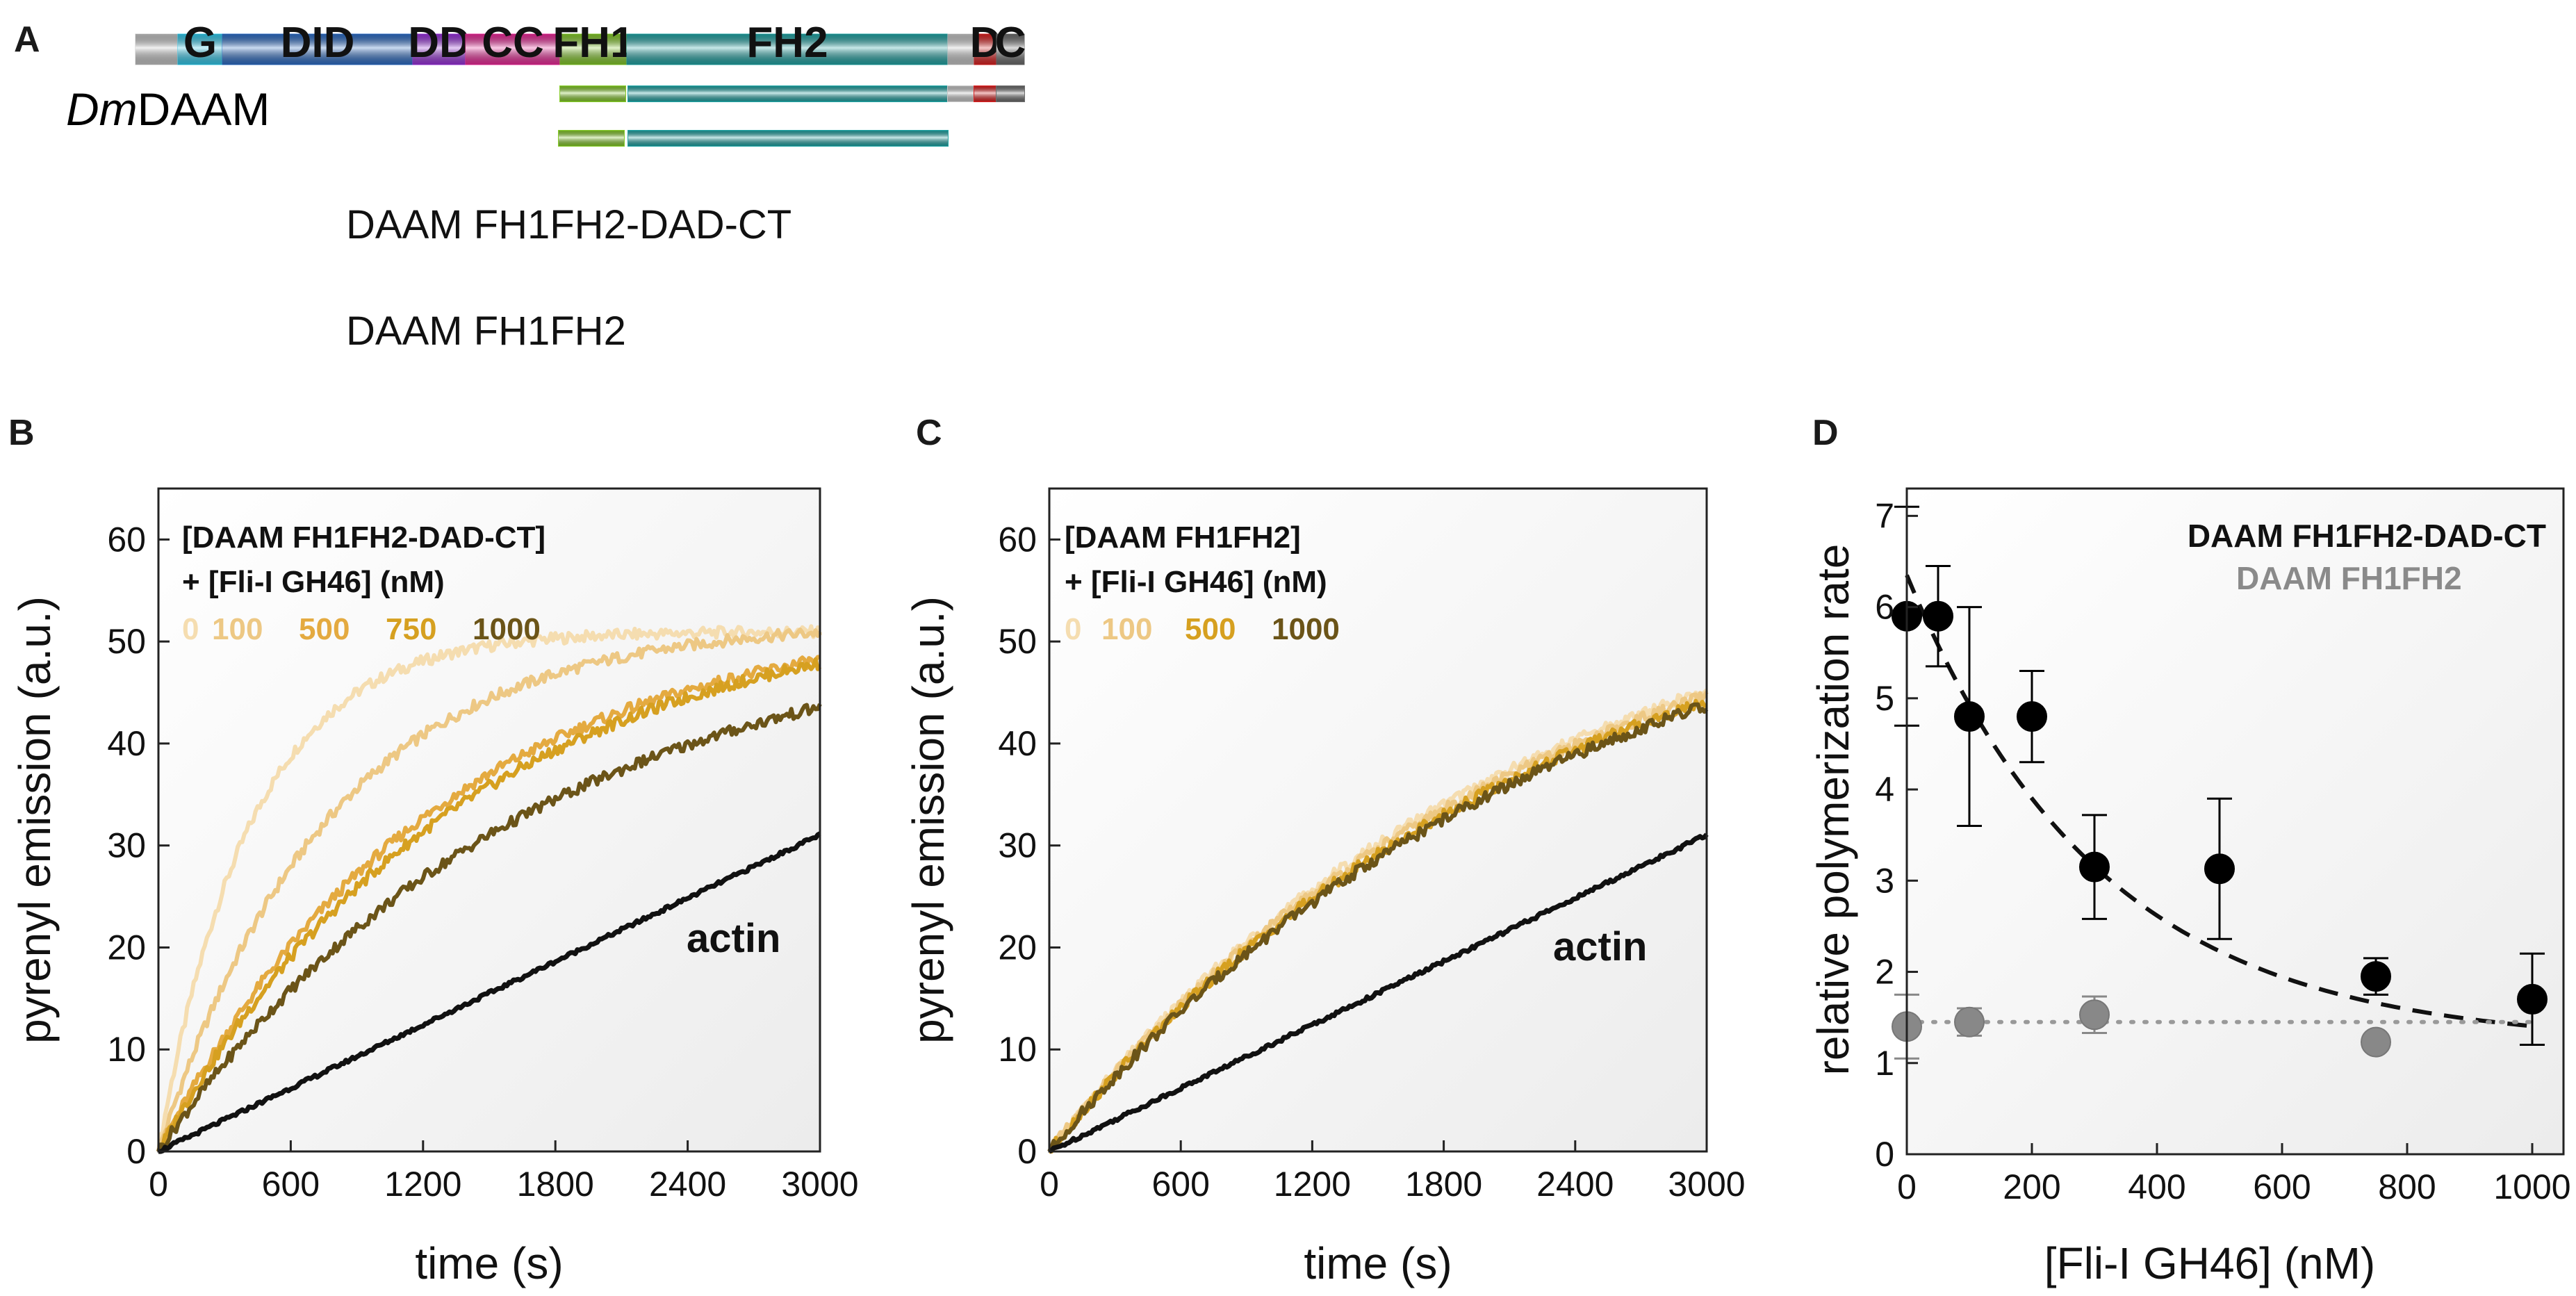  I want to click on domain-label: D, so click(985, 43).